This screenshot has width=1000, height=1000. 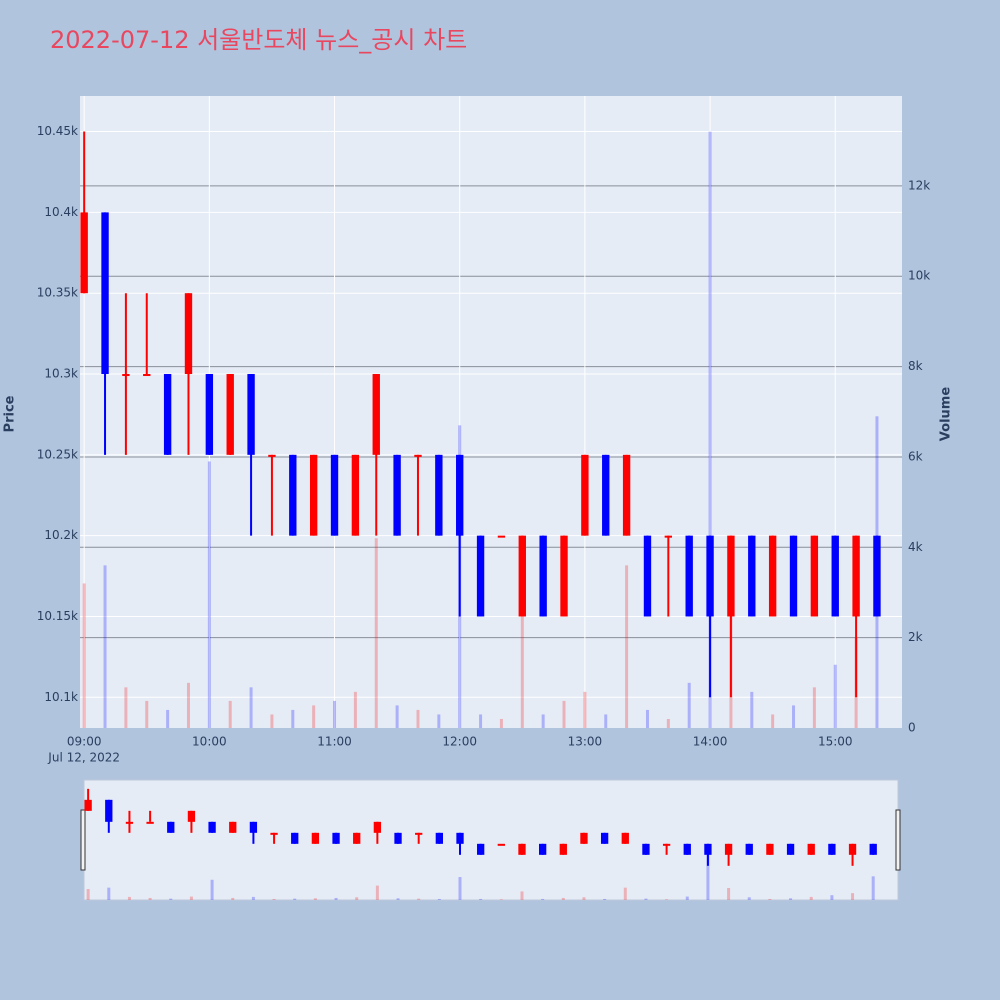 I want to click on range-slider, so click(x=491, y=840).